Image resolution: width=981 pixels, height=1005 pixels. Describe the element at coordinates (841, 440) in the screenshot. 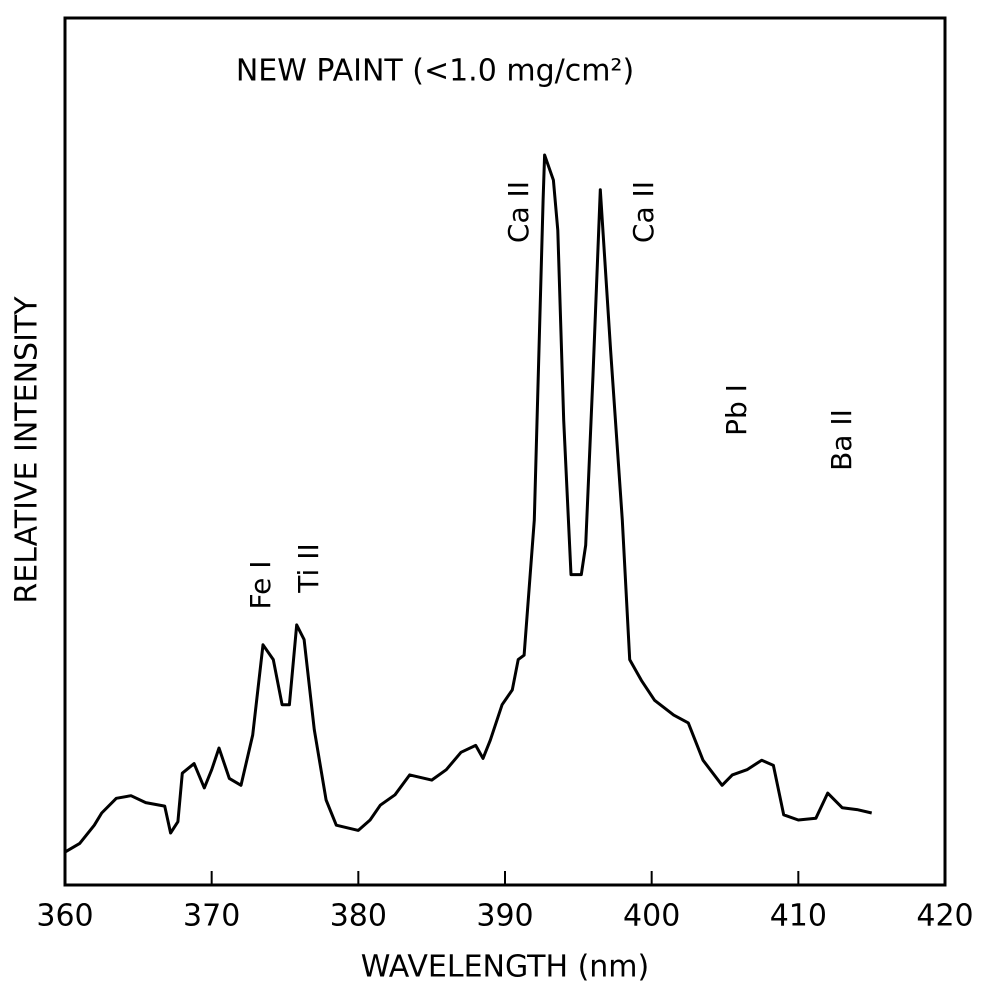

I see `peak-label: Ba II` at that location.